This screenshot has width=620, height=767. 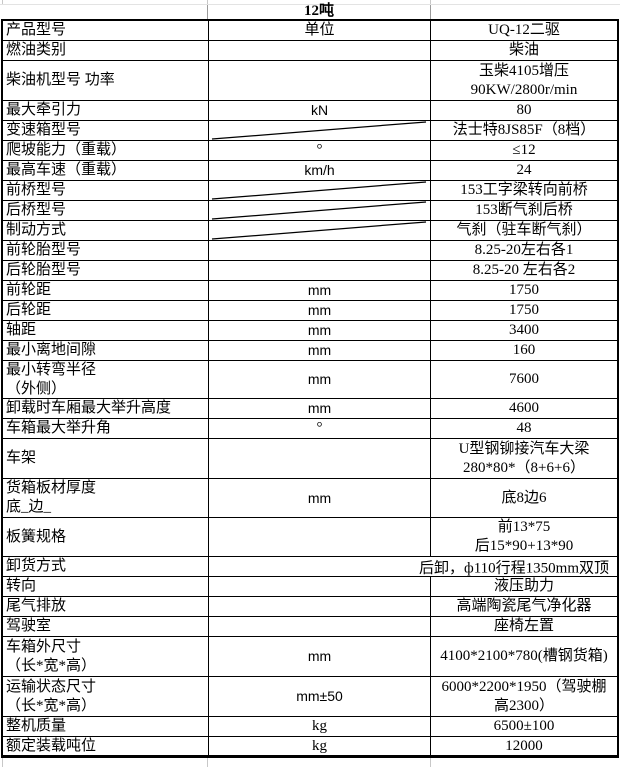 What do you see at coordinates (320, 170) in the screenshot?
I see `cell-unit: km/h` at bounding box center [320, 170].